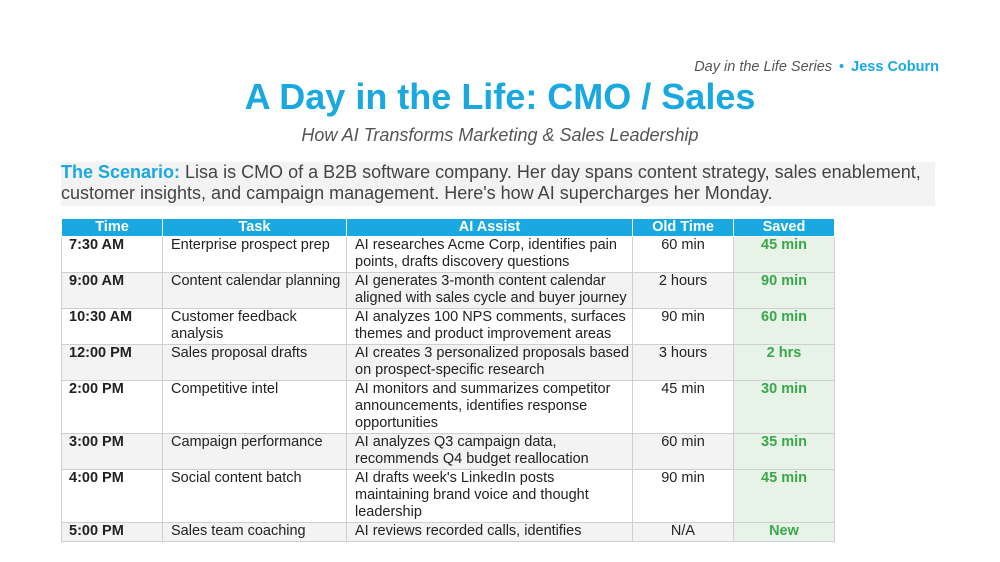 The image size is (1000, 562). I want to click on cell-time: 3:00 PM, so click(112, 451).